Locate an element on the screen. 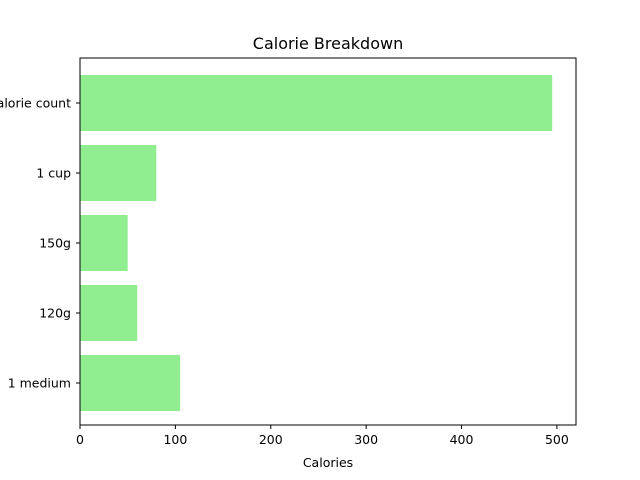  y-tick-label: 120g is located at coordinates (55, 313).